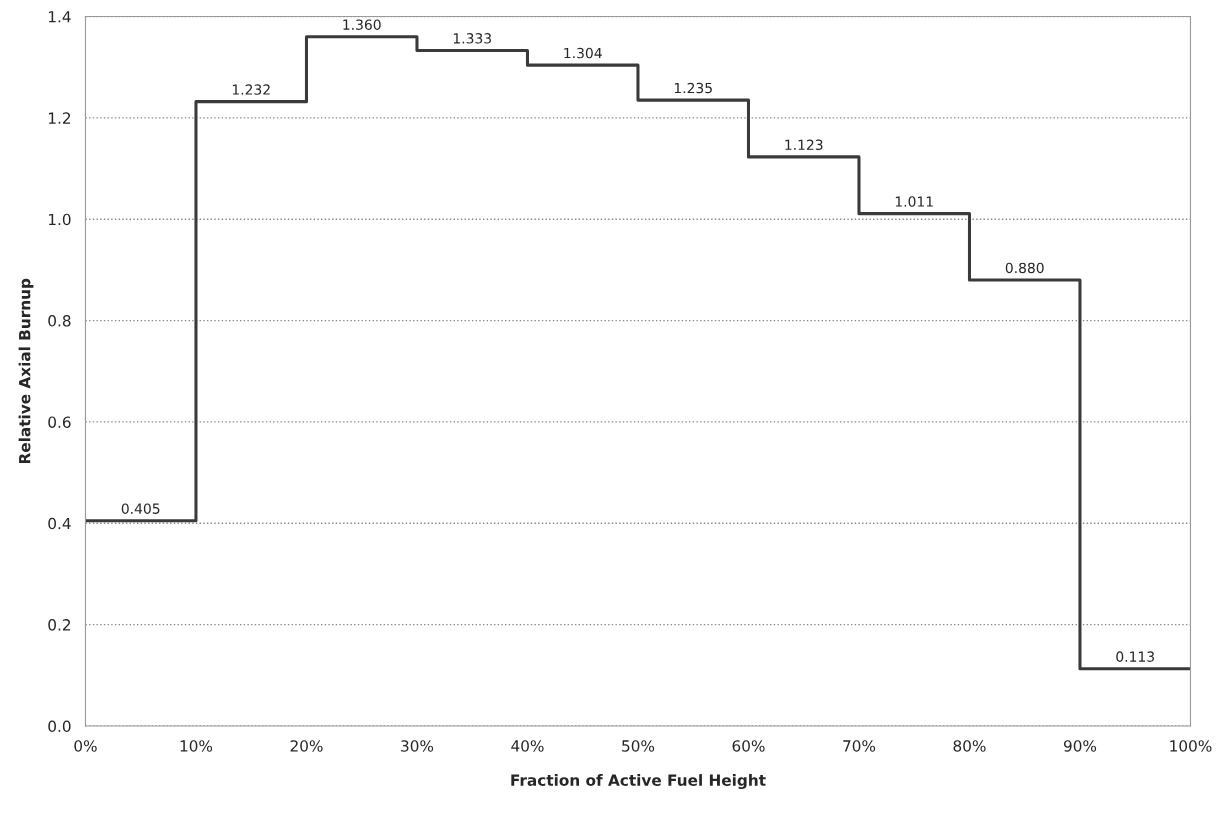  Describe the element at coordinates (140, 508) in the screenshot. I see `data-label: 0.405` at that location.